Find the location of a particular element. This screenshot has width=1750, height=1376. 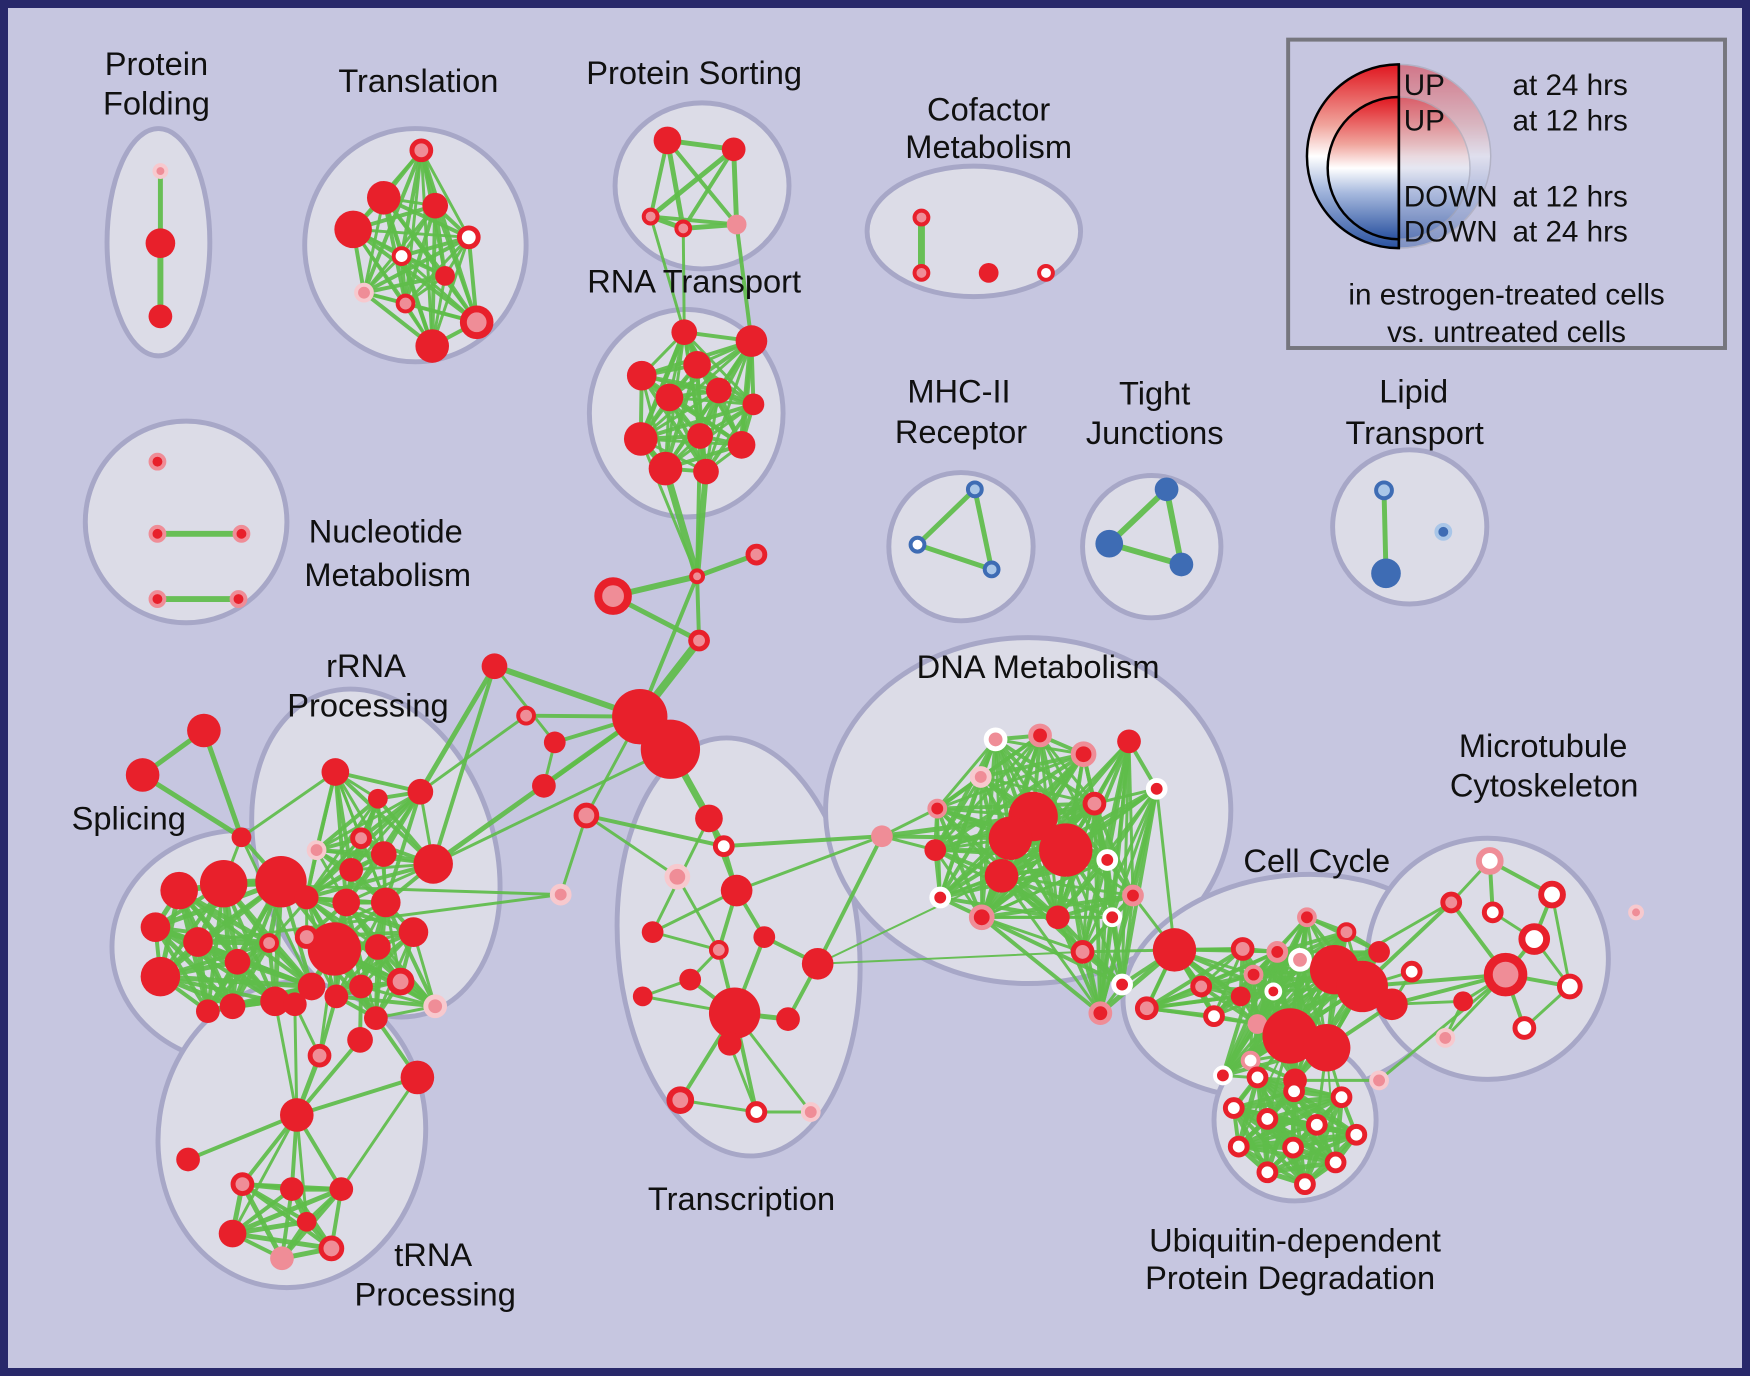

cluster-label-rna-transport-0: RNA Transport is located at coordinates (694, 281).